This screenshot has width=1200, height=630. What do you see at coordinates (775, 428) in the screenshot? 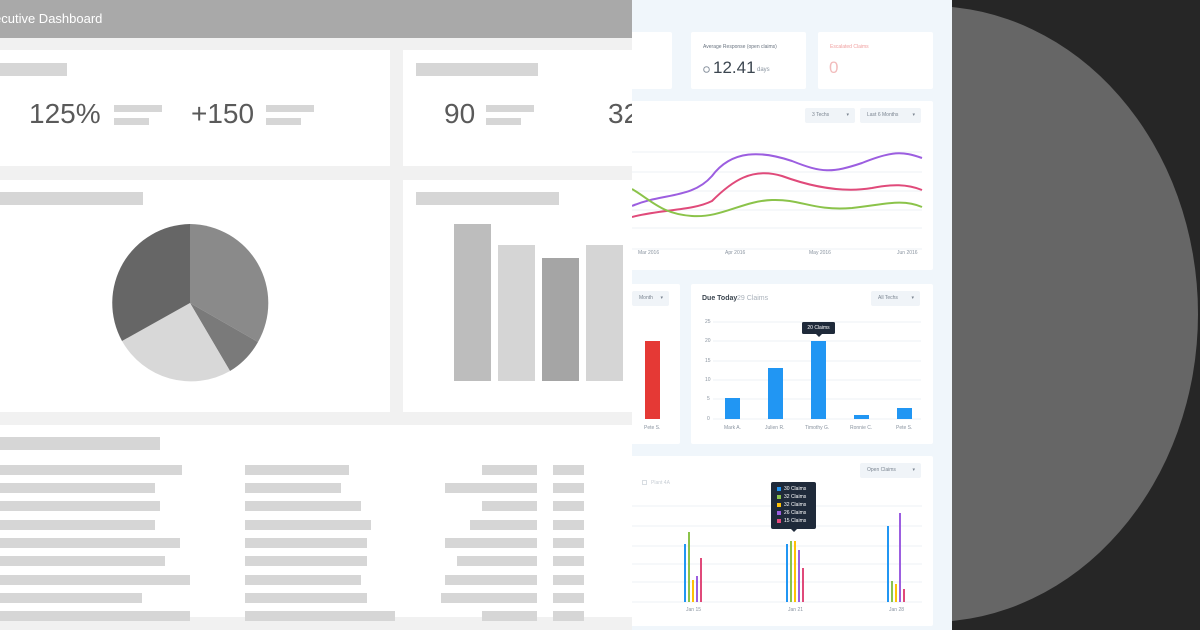
I see `x-axis-label: Julien R.` at bounding box center [775, 428].